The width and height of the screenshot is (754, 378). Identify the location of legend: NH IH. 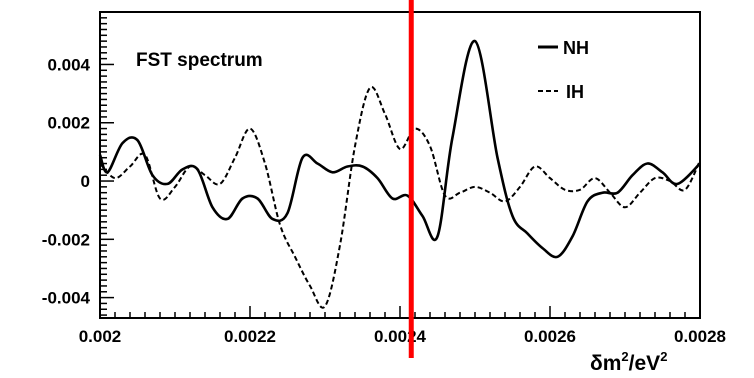
(563, 70).